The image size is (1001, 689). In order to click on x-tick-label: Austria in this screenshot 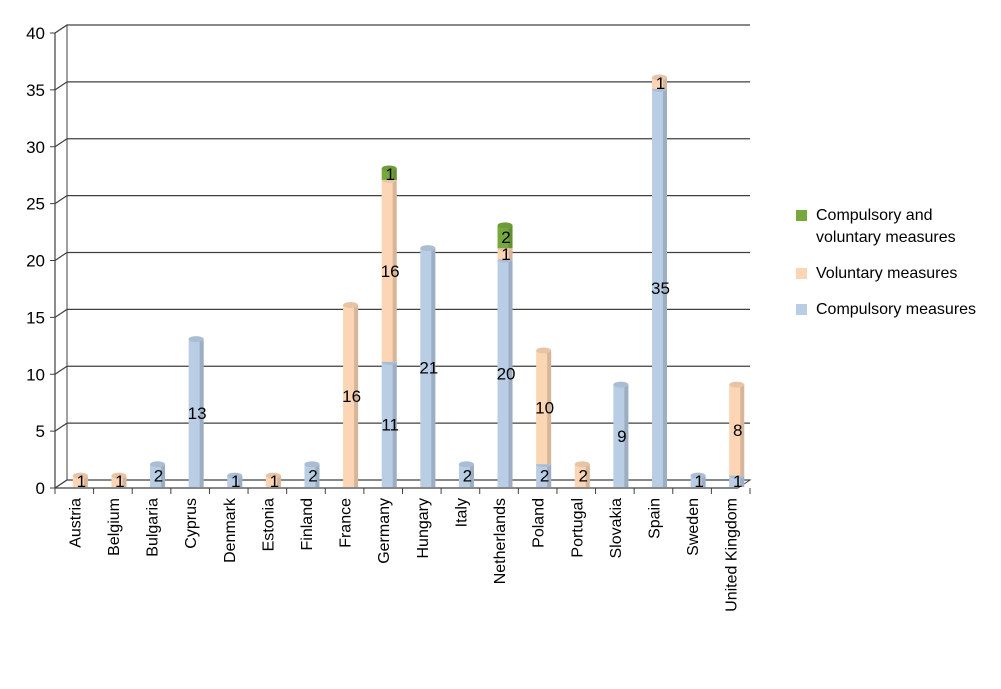, I will do `click(75, 523)`.